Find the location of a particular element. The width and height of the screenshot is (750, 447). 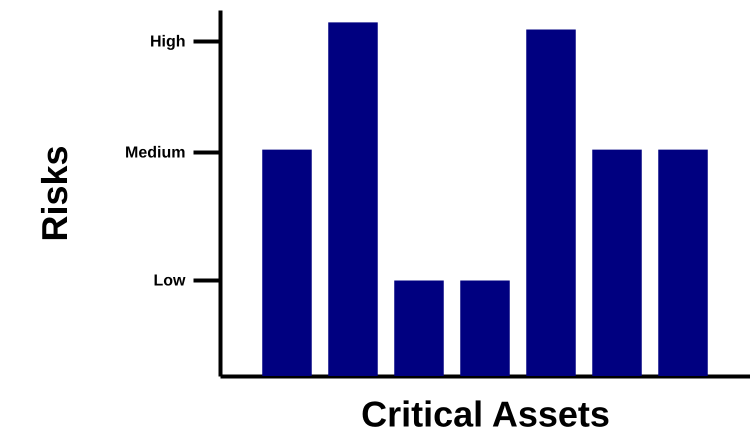

x-axis-title: Critical Assets is located at coordinates (485, 414).